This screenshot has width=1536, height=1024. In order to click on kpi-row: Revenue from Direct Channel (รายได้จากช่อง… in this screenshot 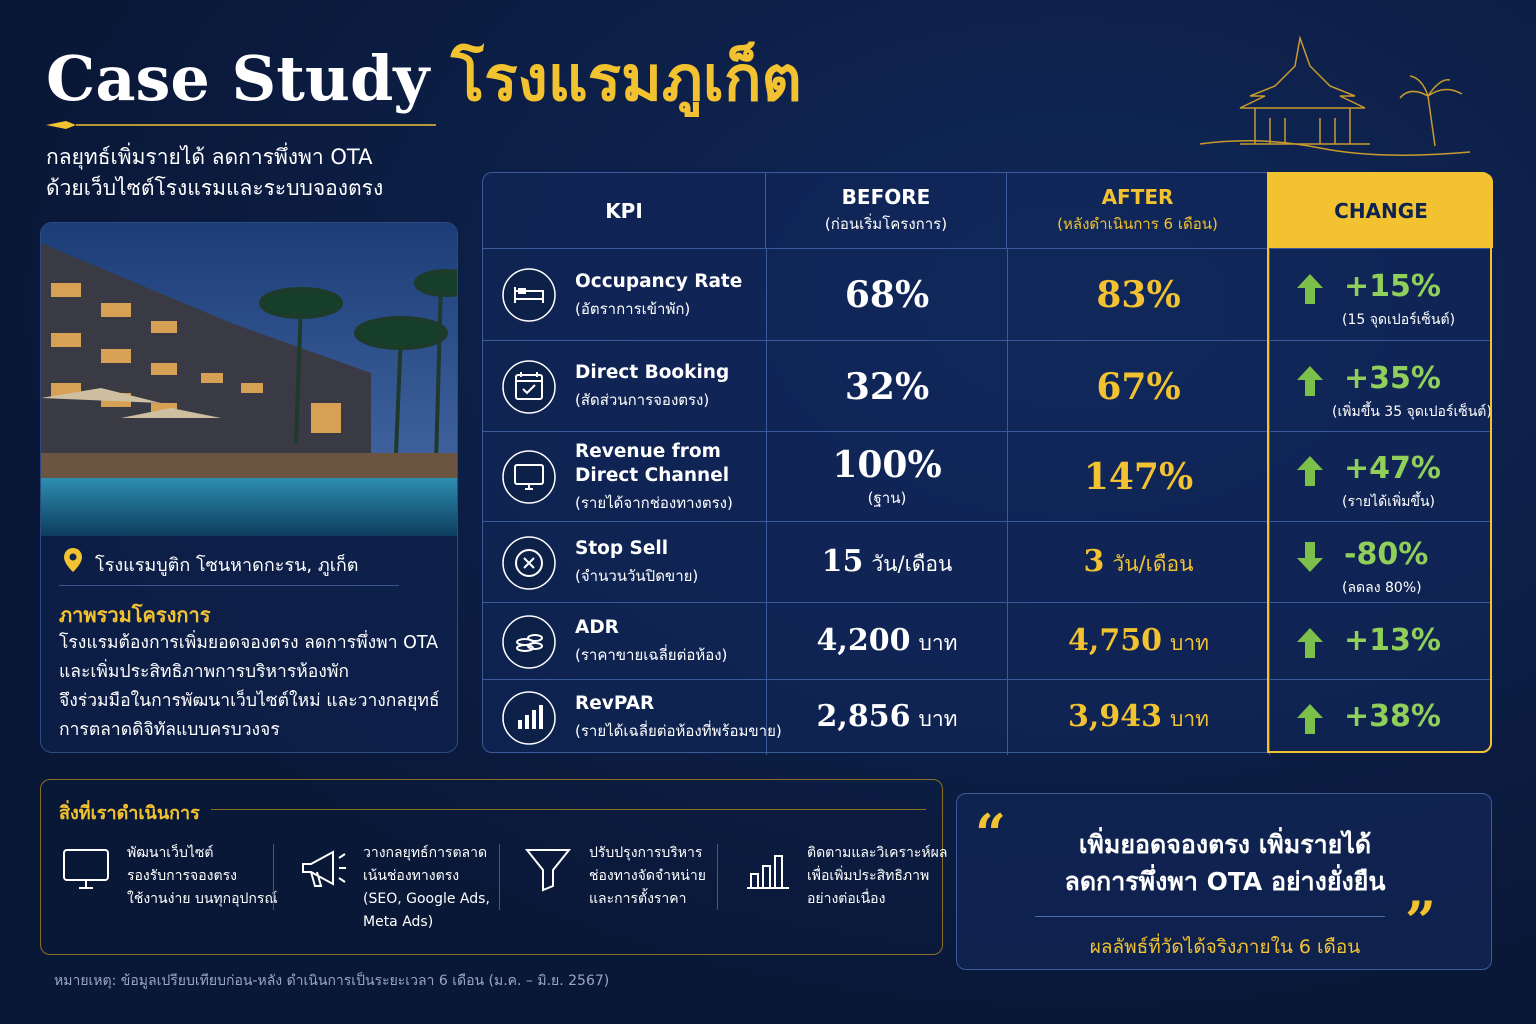, I will do `click(987, 476)`.